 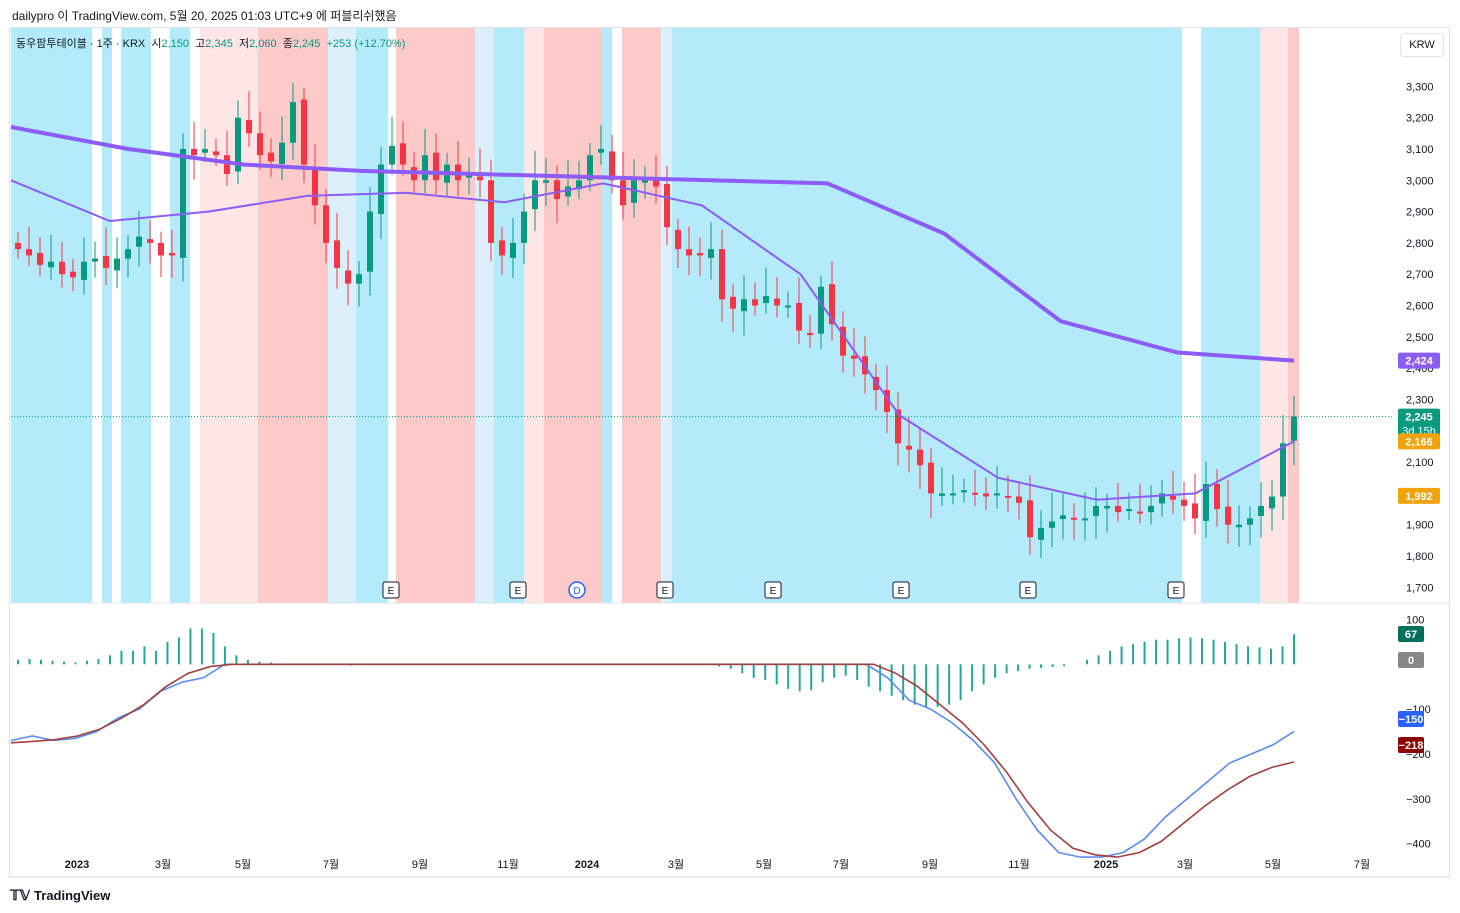 What do you see at coordinates (263, 44) in the screenshot?
I see `low-value: 2,060` at bounding box center [263, 44].